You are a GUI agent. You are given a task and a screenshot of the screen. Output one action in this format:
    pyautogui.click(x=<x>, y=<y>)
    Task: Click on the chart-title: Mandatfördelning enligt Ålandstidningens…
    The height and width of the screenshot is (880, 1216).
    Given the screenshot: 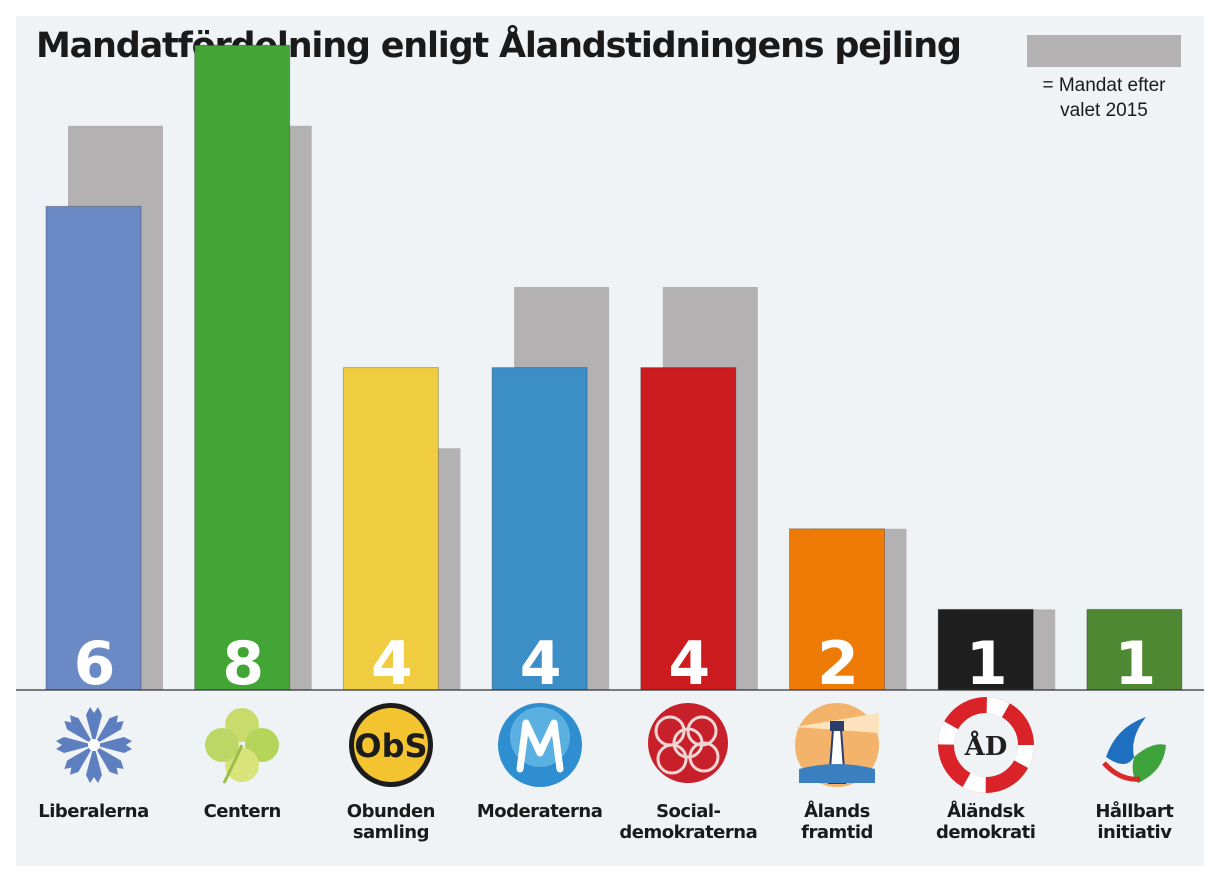 What is the action you would take?
    pyautogui.click(x=499, y=46)
    